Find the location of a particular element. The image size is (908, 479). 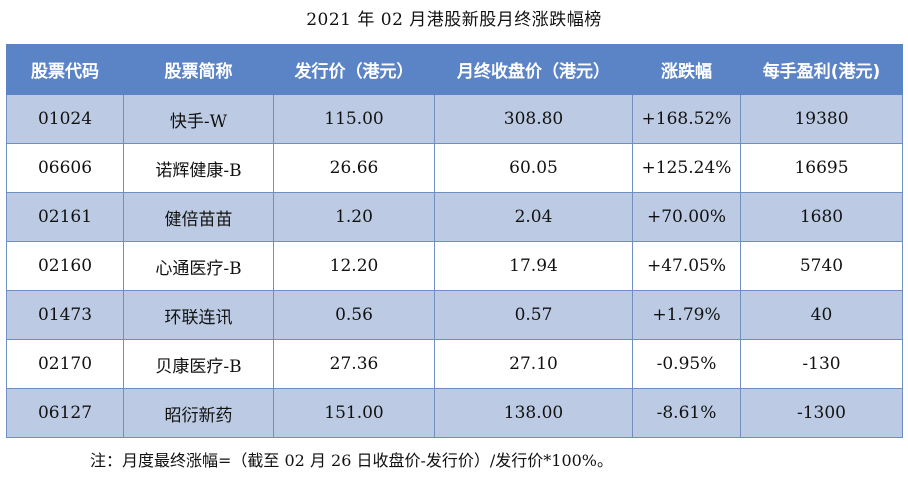

cell-profit-per-lot: 5740 is located at coordinates (821, 266).